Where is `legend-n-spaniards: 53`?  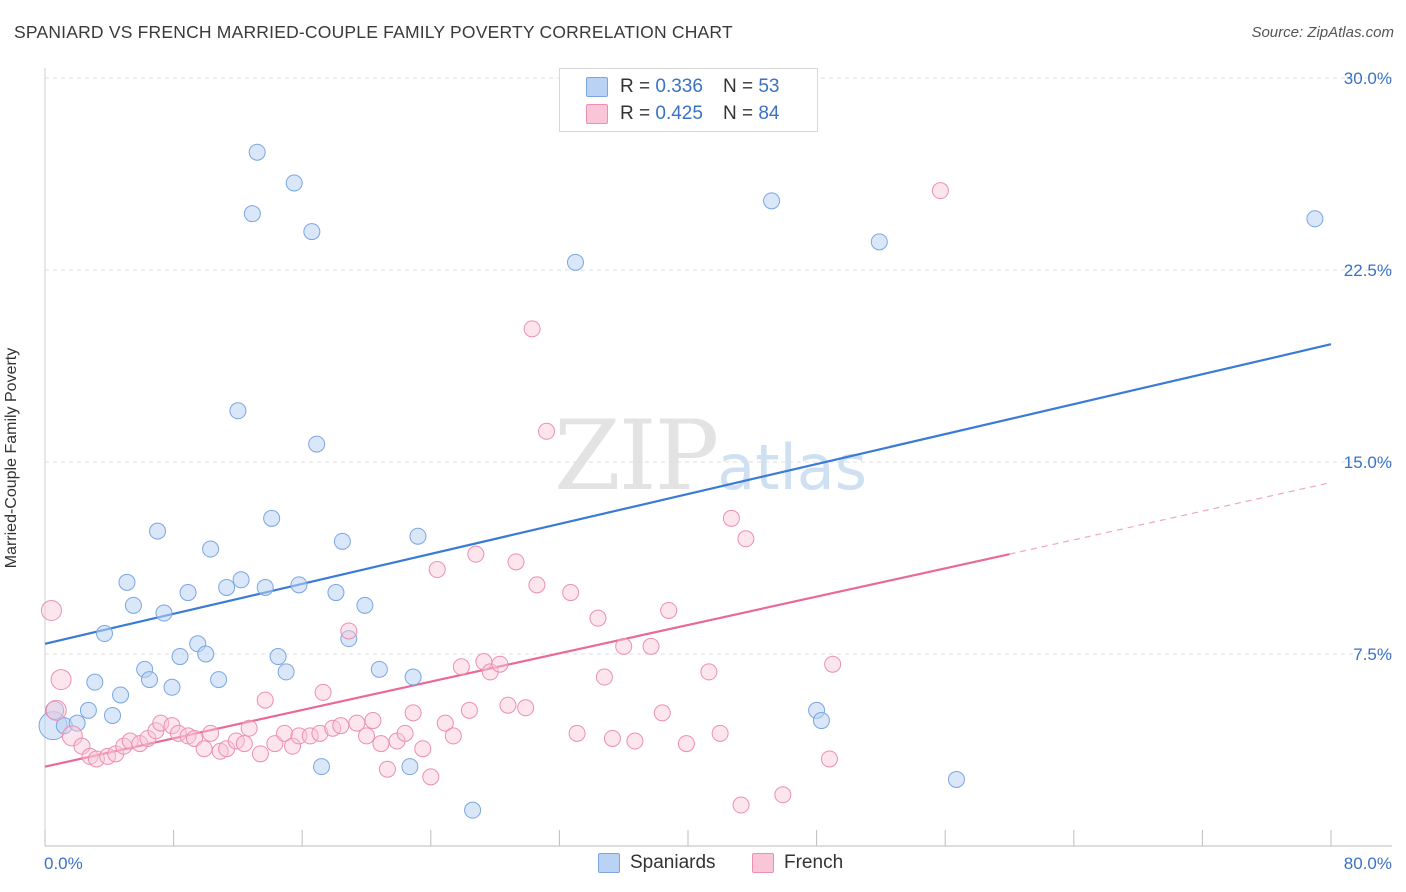
legend-n-spaniards: 53 is located at coordinates (769, 86).